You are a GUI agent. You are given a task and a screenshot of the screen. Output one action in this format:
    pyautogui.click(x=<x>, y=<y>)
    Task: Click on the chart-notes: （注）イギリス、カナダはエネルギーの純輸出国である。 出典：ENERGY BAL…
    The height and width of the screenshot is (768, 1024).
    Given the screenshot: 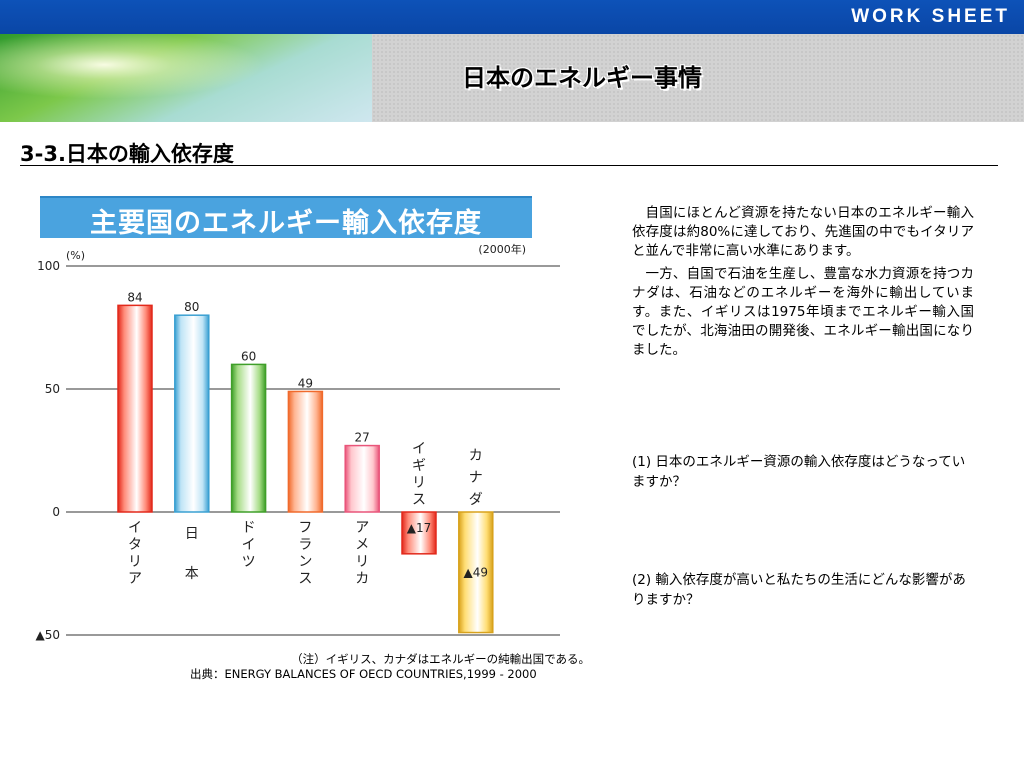 What is the action you would take?
    pyautogui.click(x=395, y=667)
    